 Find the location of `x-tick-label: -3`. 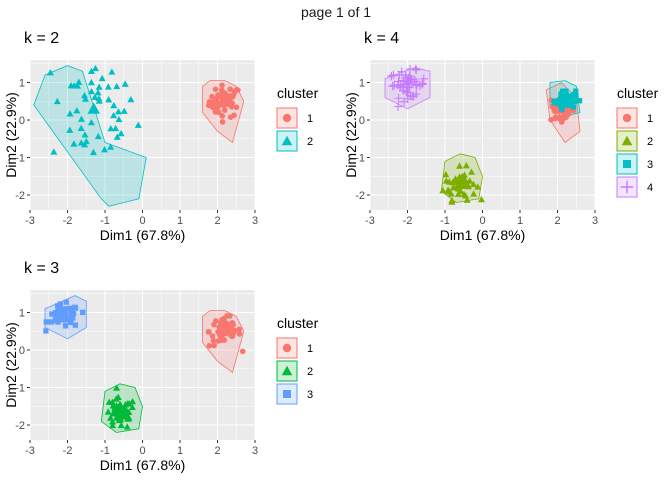

x-tick-label: -3 is located at coordinates (30, 451).